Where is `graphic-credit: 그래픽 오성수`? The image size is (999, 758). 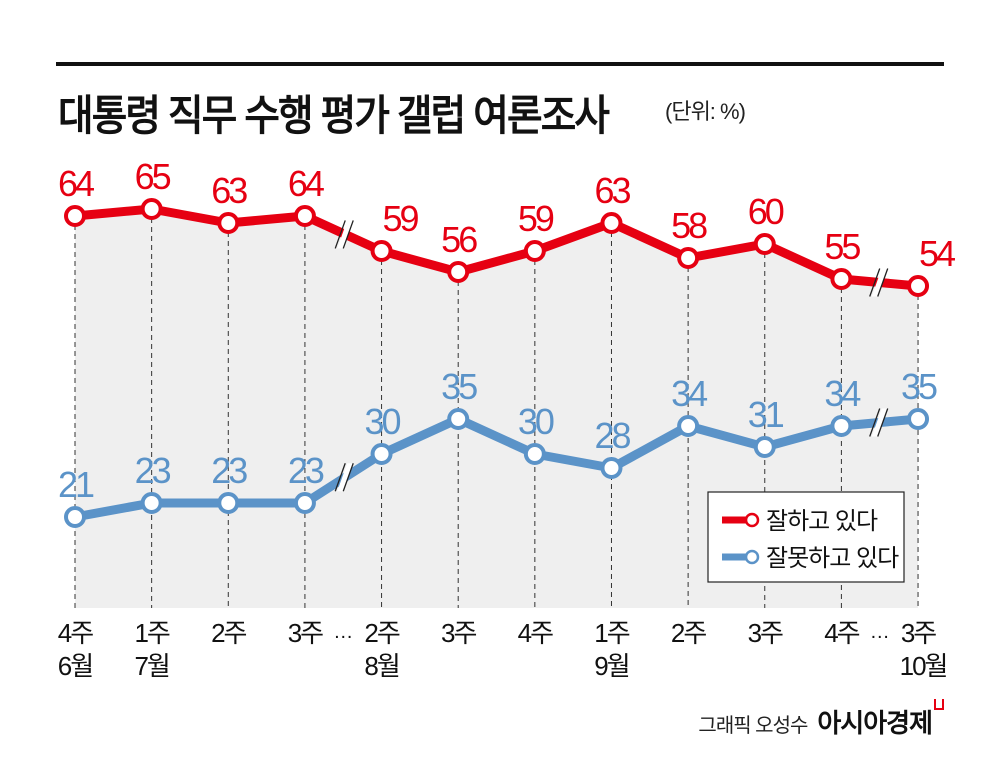 graphic-credit: 그래픽 오성수 is located at coordinates (753, 726).